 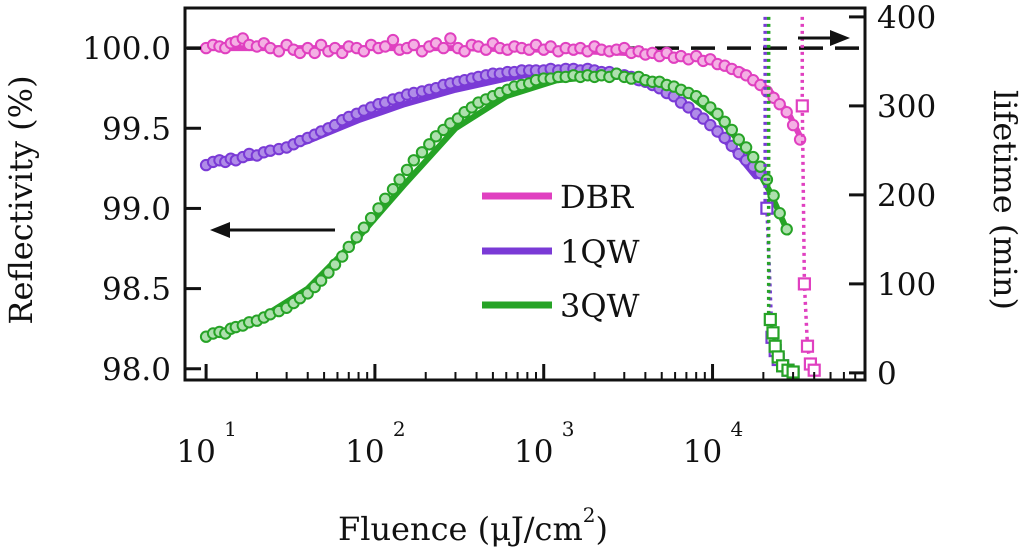 I want to click on y-left-tick-label: 98.0, so click(x=136, y=370).